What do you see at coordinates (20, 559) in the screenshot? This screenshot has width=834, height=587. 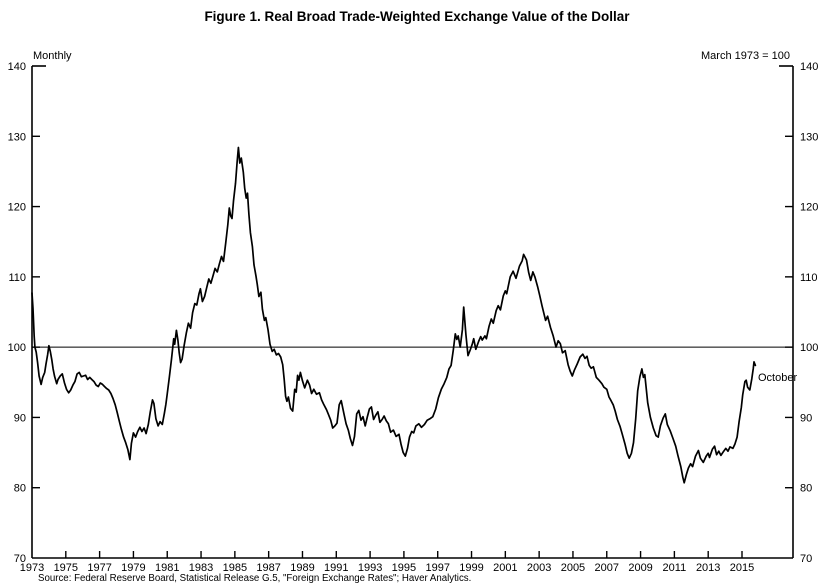 I see `y-tick-label-left: 70` at bounding box center [20, 559].